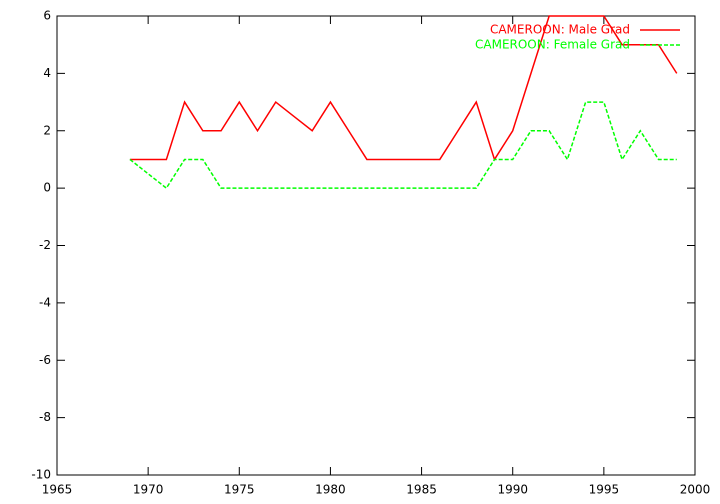 This screenshot has width=720, height=504. What do you see at coordinates (45, 245) in the screenshot?
I see `y-tick-label: -2` at bounding box center [45, 245].